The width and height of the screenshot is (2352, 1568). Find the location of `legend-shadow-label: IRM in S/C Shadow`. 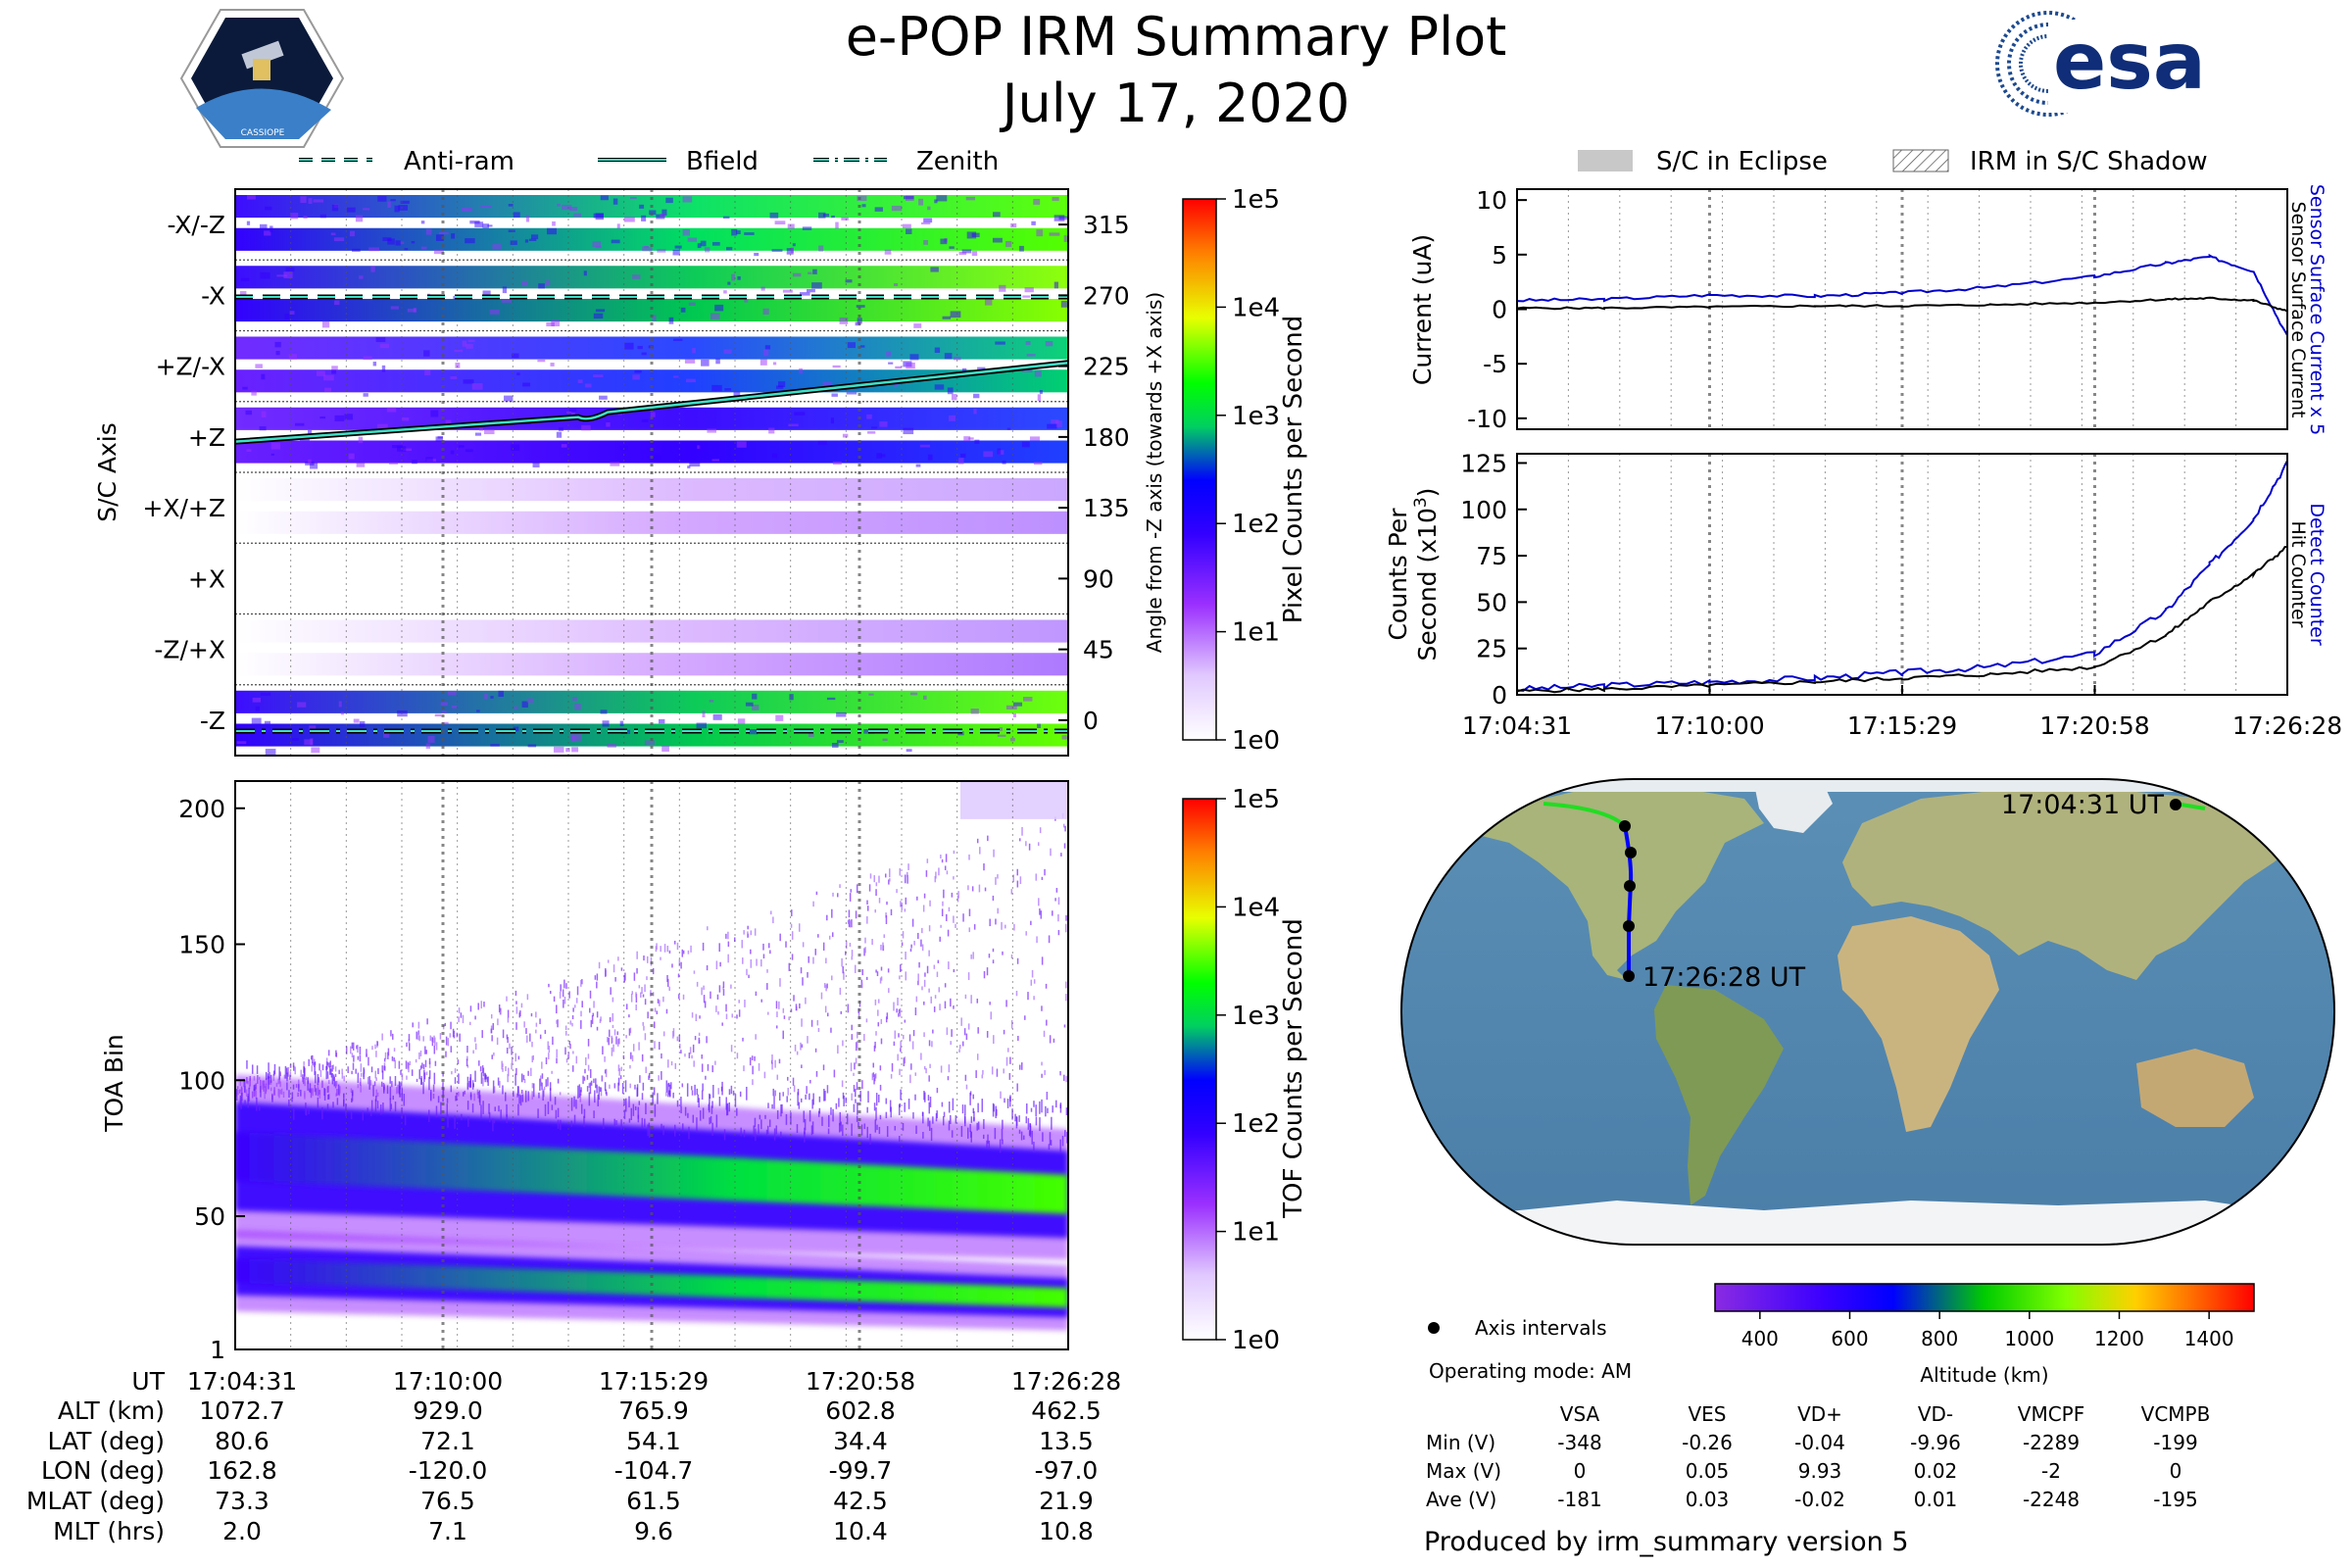

legend-shadow-label: IRM in S/C Shadow is located at coordinates (2089, 161).